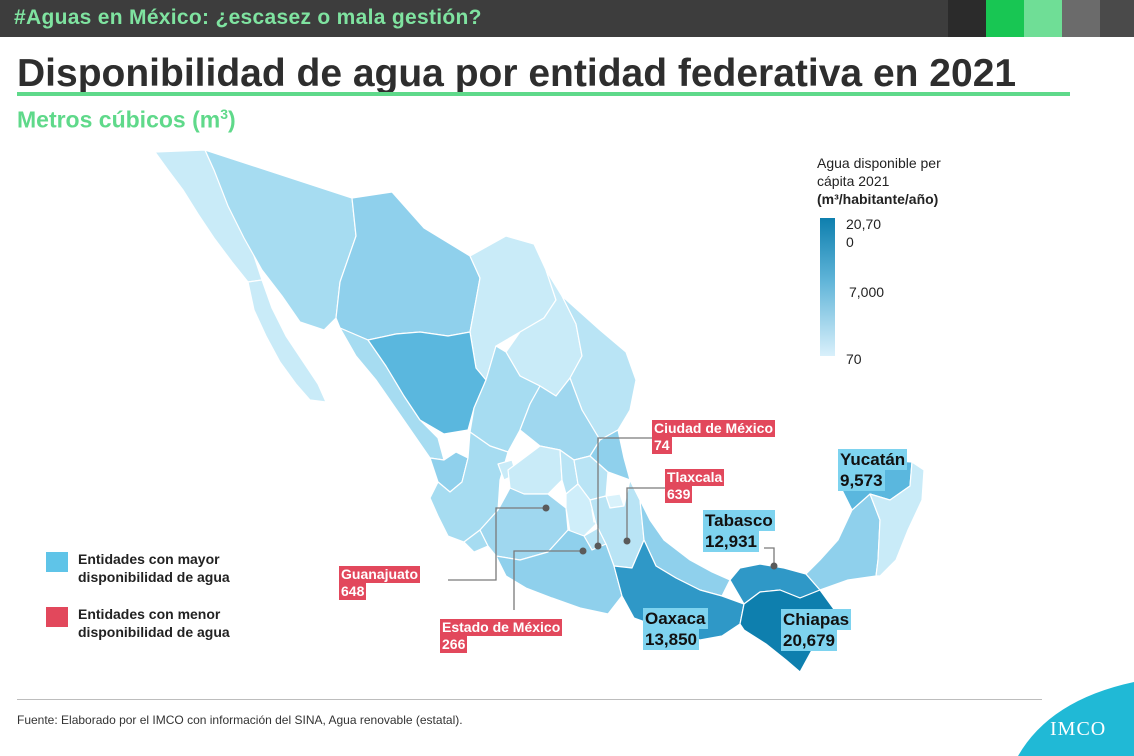 Image resolution: width=1134 pixels, height=756 pixels. What do you see at coordinates (149, 614) in the screenshot?
I see `key-low-line1: Entidades con menor` at bounding box center [149, 614].